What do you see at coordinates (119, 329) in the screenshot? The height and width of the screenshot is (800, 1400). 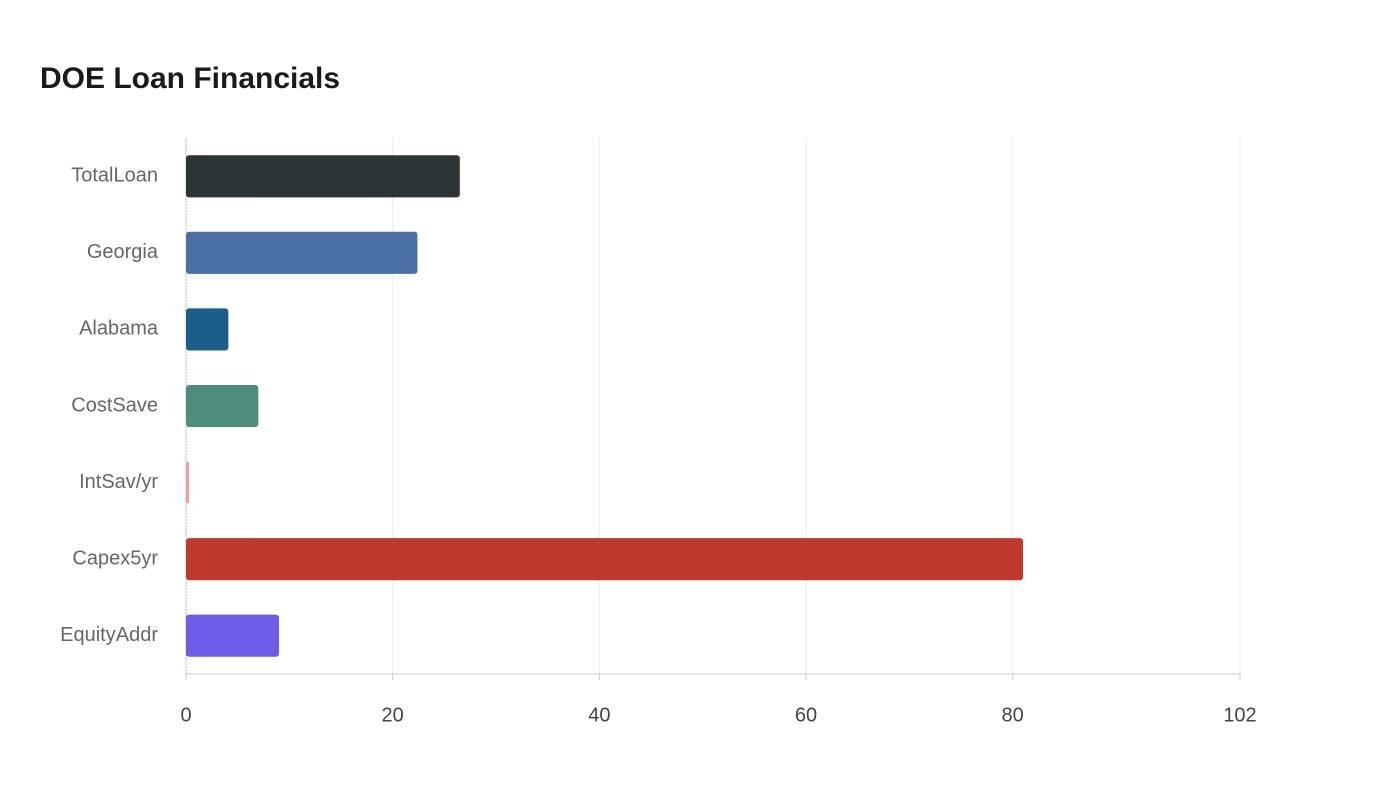 I see `y-tick-label: Alabama` at bounding box center [119, 329].